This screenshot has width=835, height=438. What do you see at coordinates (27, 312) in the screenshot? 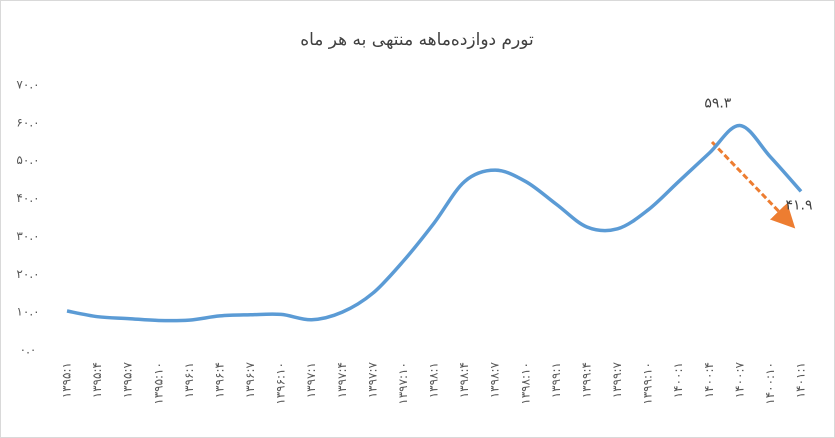
I see `y-tick-label: ۱۰.۰` at bounding box center [27, 312].